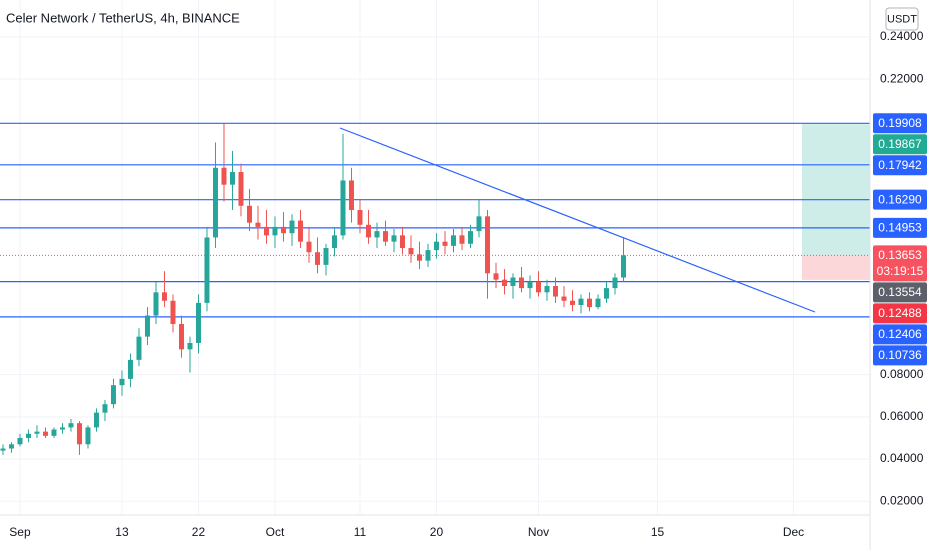 This screenshot has height=555, width=932. Describe the element at coordinates (836, 190) in the screenshot. I see `target-zone` at that location.